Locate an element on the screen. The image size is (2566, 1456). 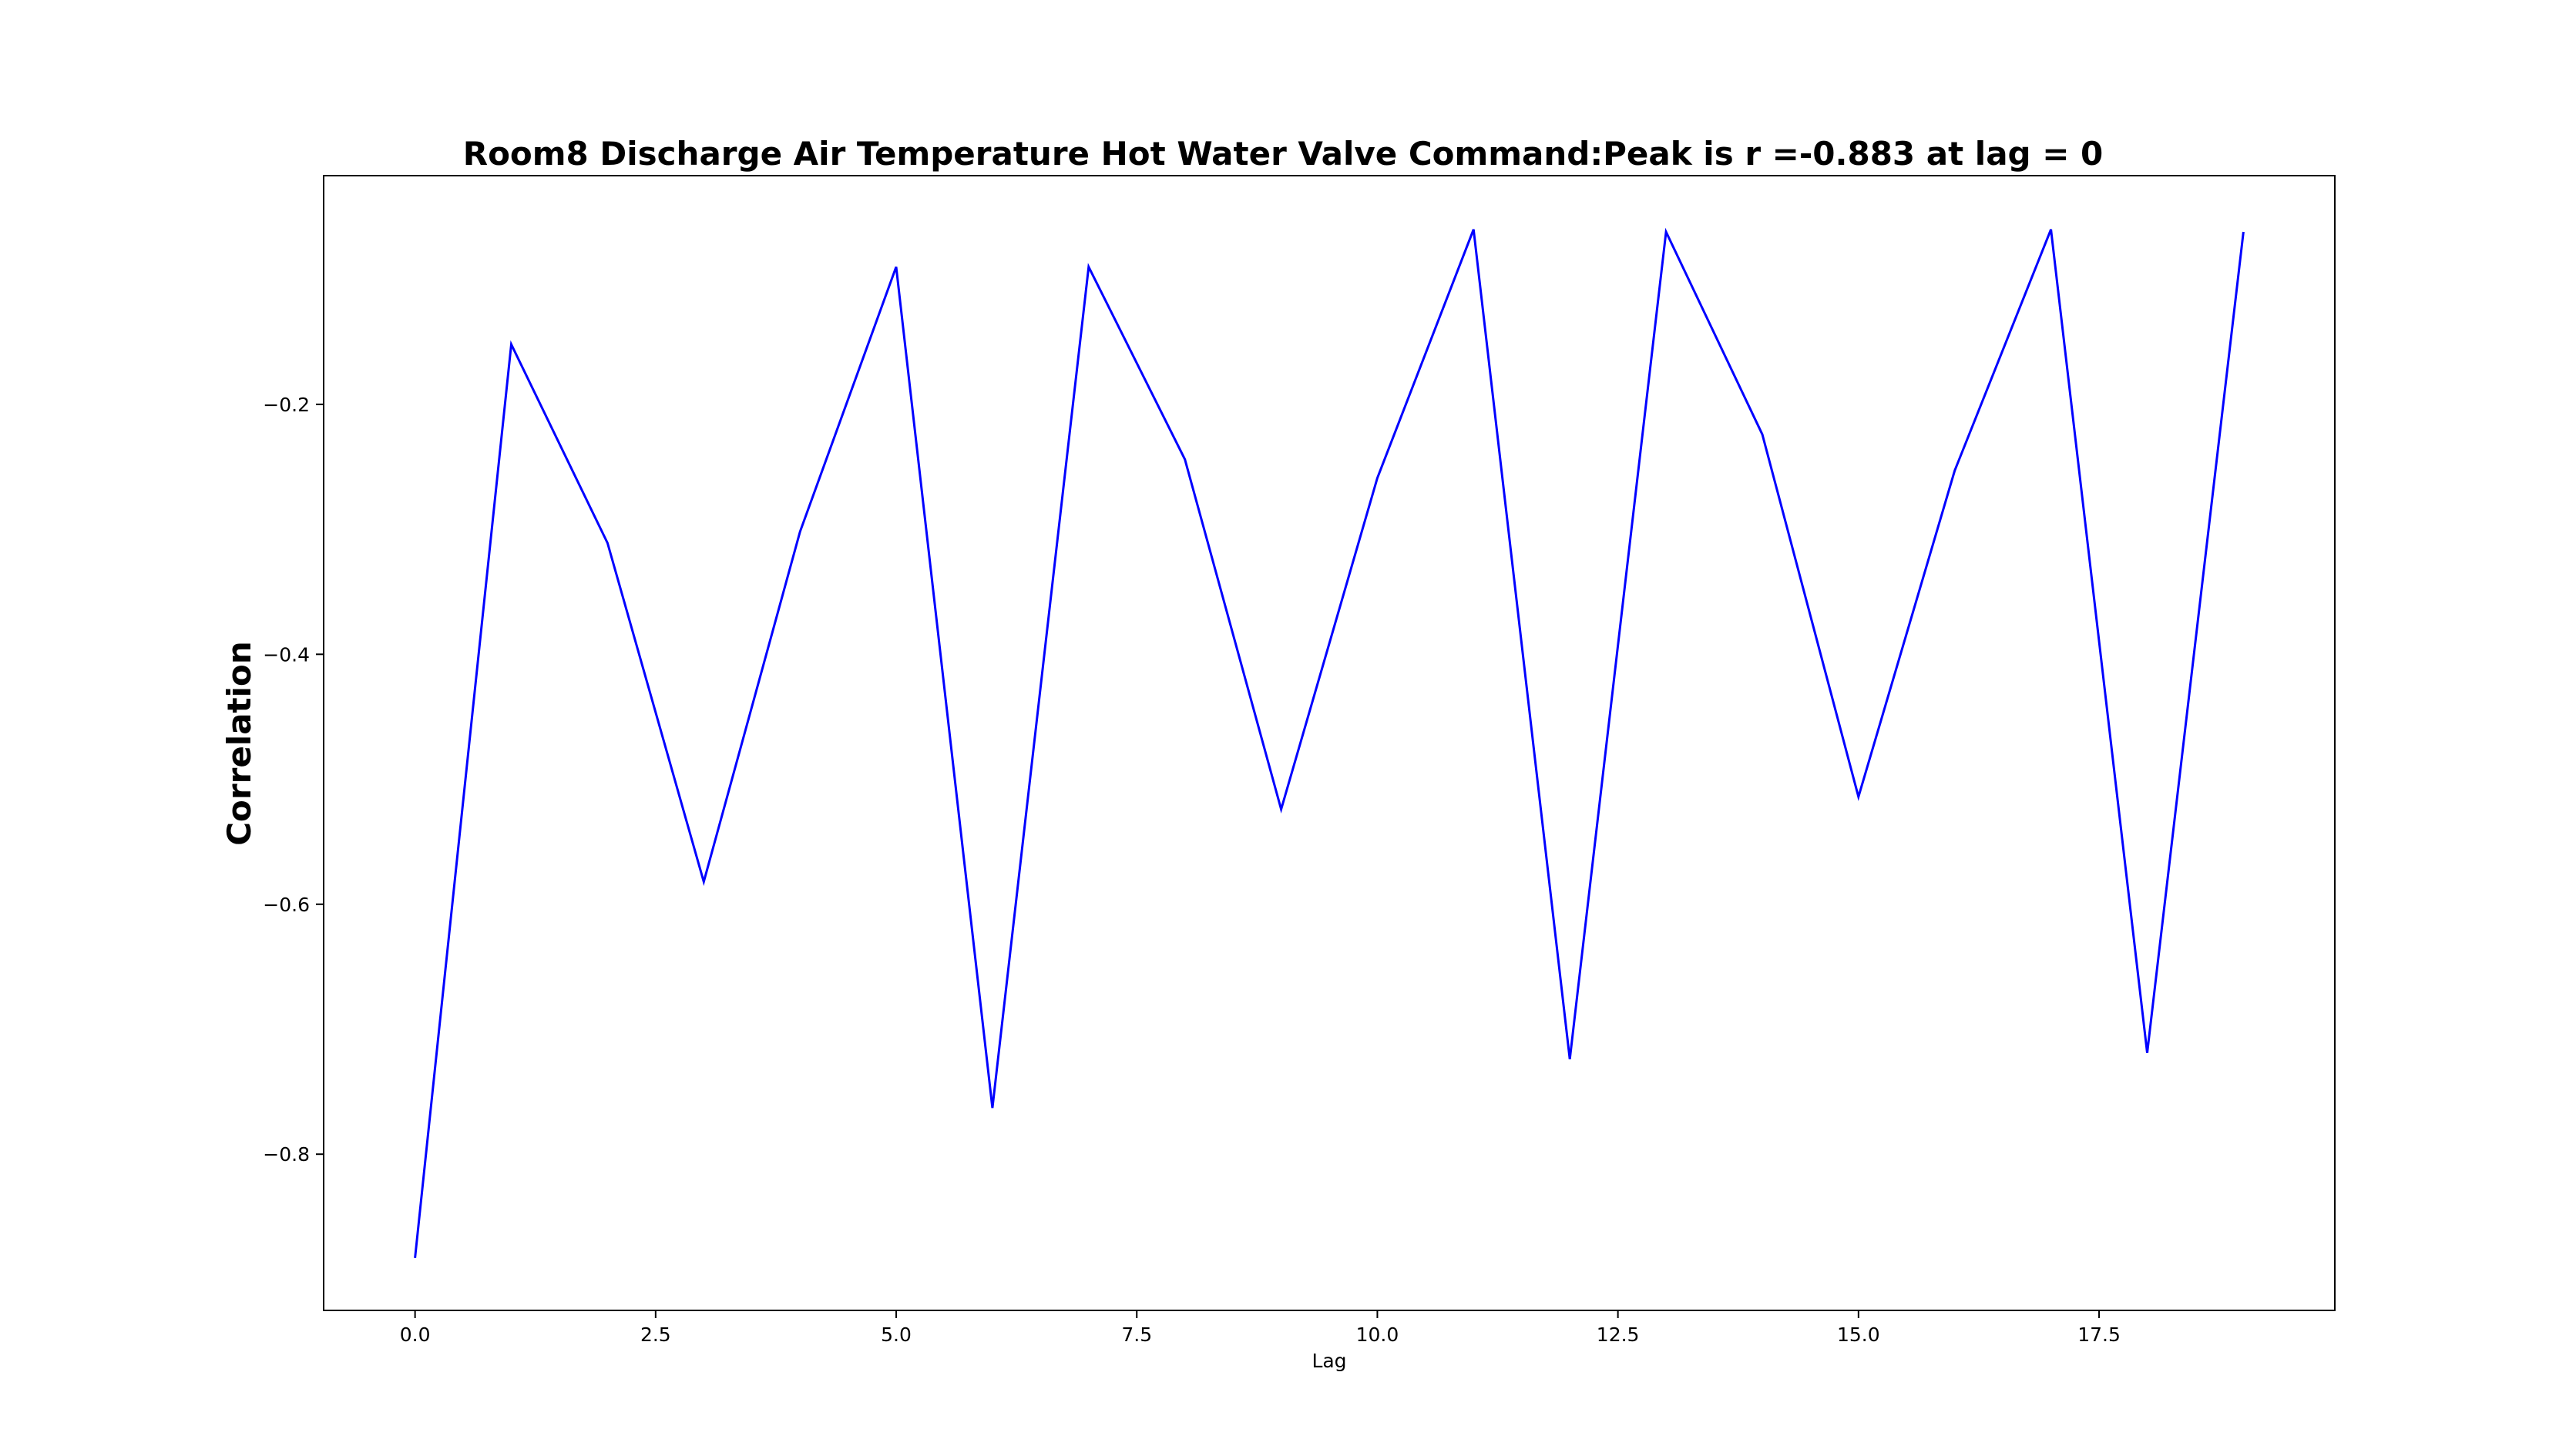
y-tick-label: −0.6 is located at coordinates (286, 905).